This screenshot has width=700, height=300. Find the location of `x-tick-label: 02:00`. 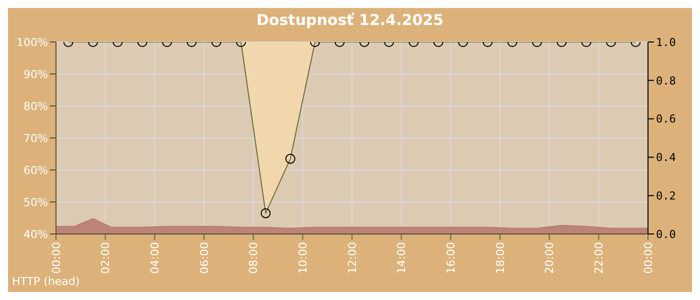

x-tick-label: 02:00 is located at coordinates (105, 258).